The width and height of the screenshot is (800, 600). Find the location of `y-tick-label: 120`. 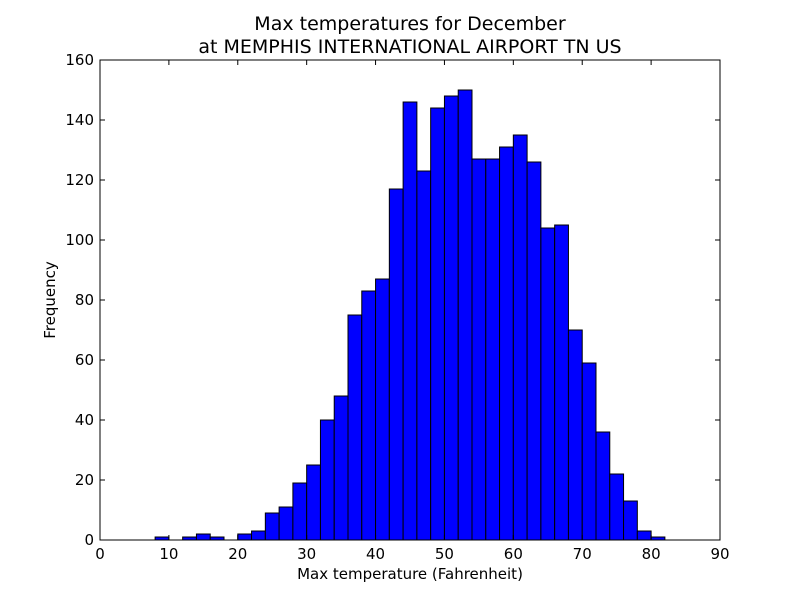

y-tick-label: 120 is located at coordinates (79, 180).